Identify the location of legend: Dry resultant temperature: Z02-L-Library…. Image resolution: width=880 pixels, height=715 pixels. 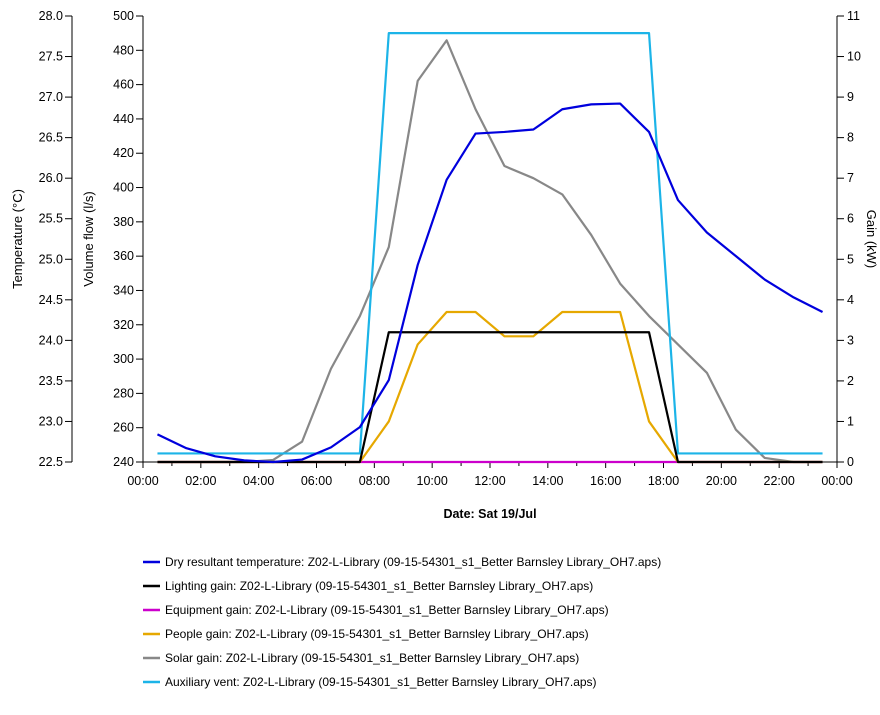
(402, 622).